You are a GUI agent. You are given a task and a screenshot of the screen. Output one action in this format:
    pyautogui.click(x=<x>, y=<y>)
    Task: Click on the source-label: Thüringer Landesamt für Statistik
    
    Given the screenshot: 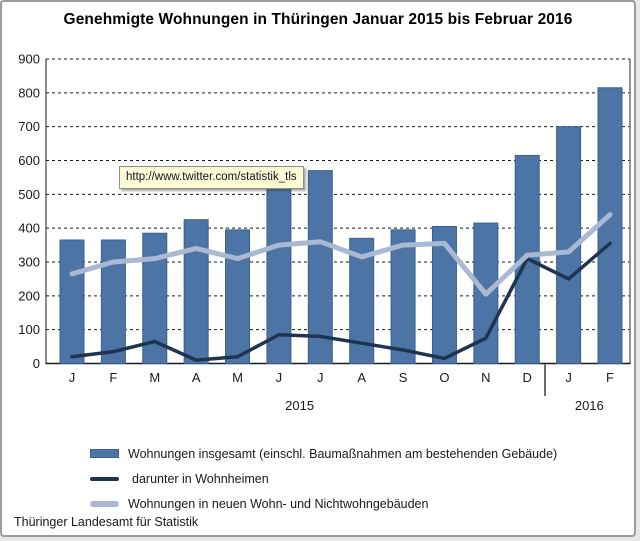 What is the action you would take?
    pyautogui.click(x=106, y=522)
    